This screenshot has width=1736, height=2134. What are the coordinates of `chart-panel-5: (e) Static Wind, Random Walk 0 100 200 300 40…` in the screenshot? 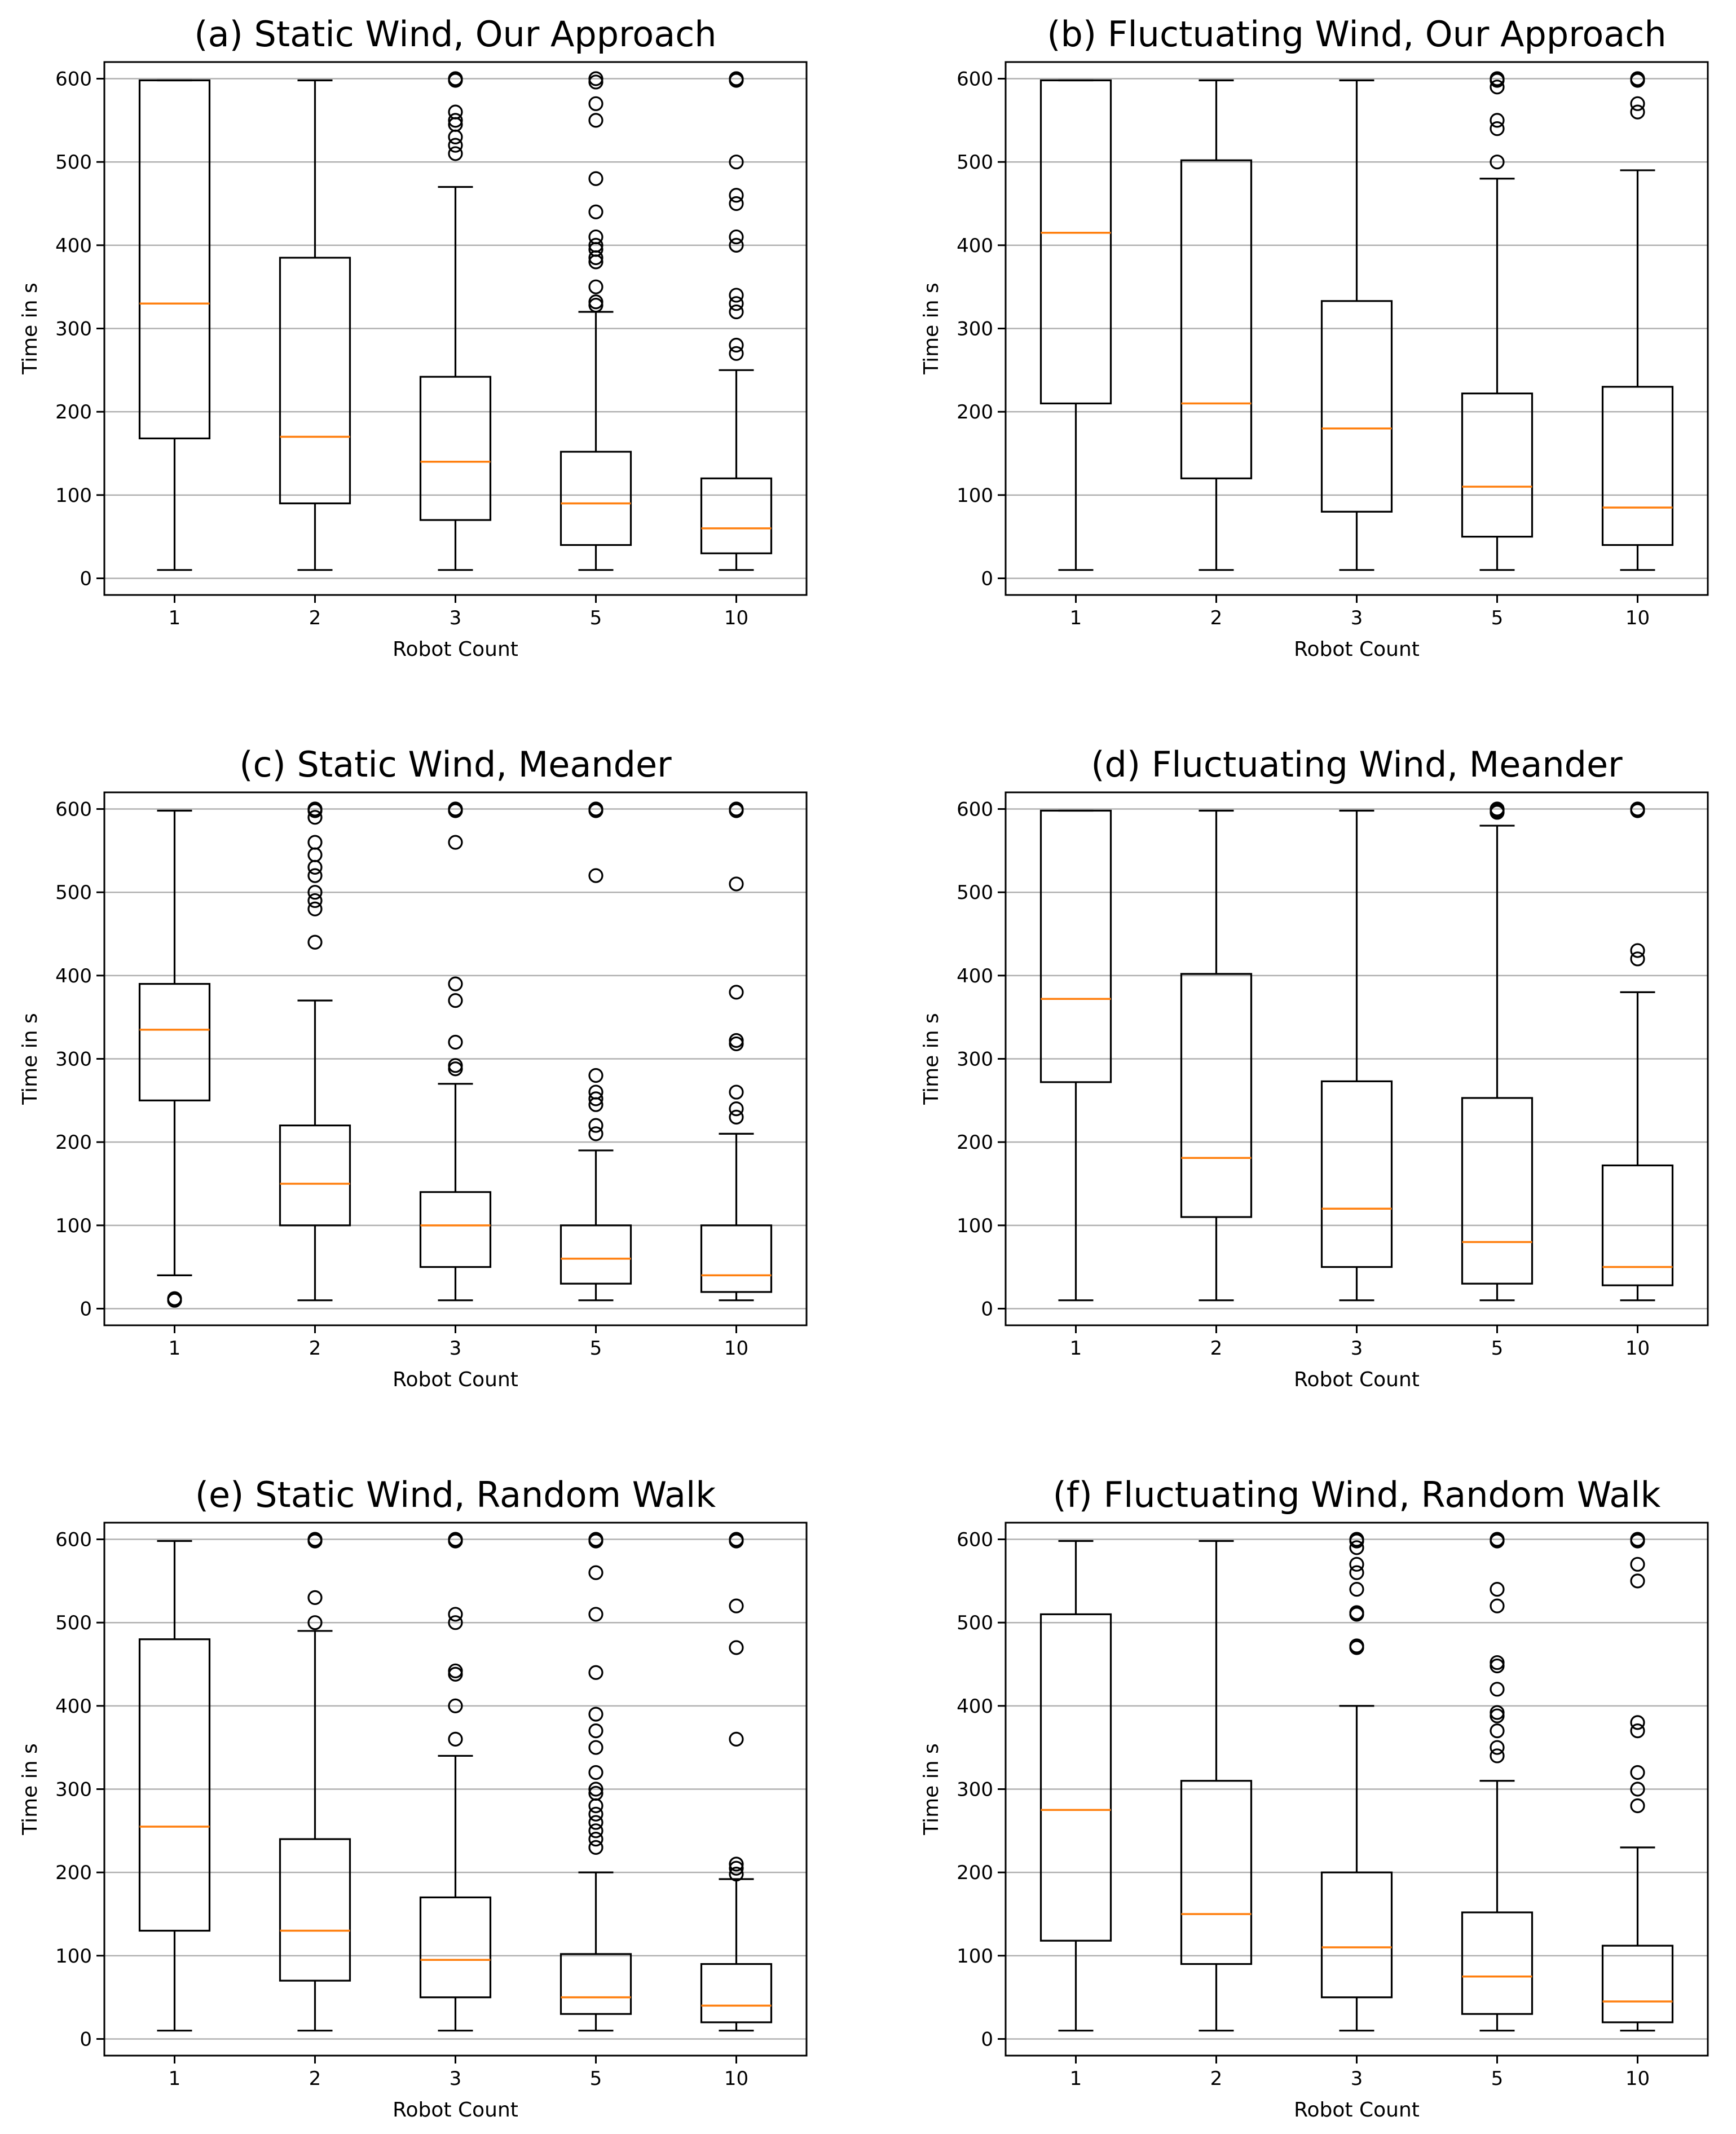 It's located at (413, 1798).